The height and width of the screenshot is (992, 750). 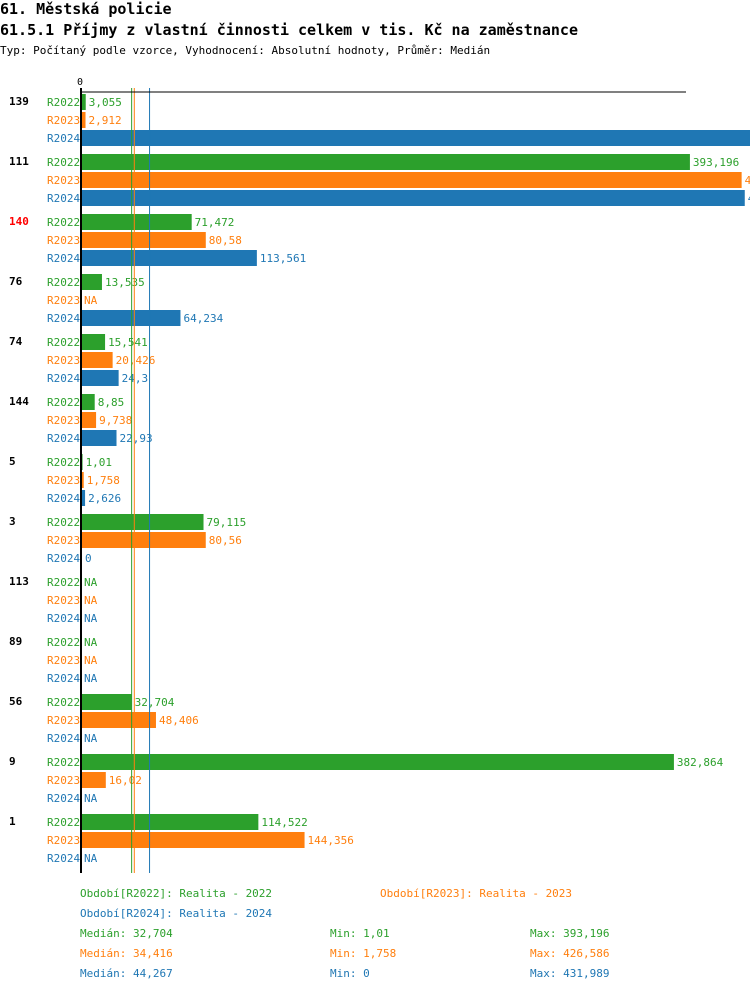 I want to click on bar-value-label: 71,472, so click(x=215, y=222).